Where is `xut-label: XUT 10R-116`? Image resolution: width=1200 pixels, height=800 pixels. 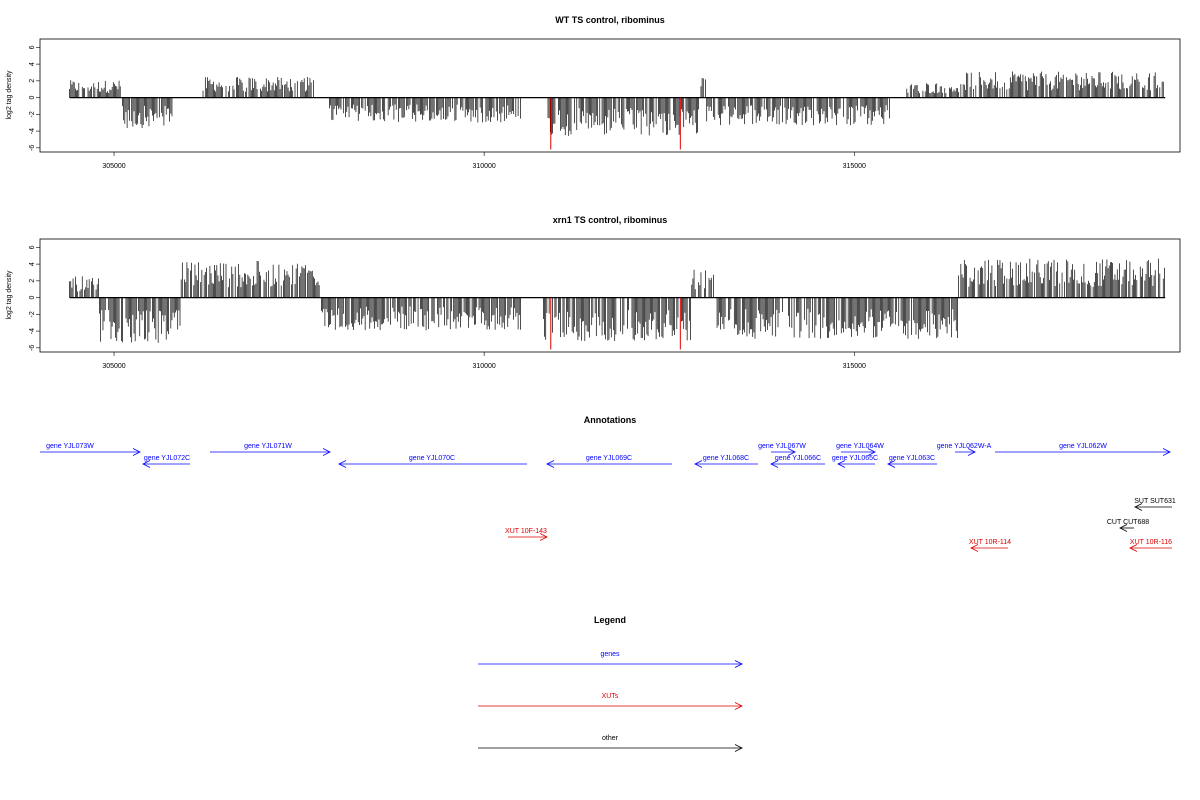
xut-label: XUT 10R-116 is located at coordinates (1151, 542).